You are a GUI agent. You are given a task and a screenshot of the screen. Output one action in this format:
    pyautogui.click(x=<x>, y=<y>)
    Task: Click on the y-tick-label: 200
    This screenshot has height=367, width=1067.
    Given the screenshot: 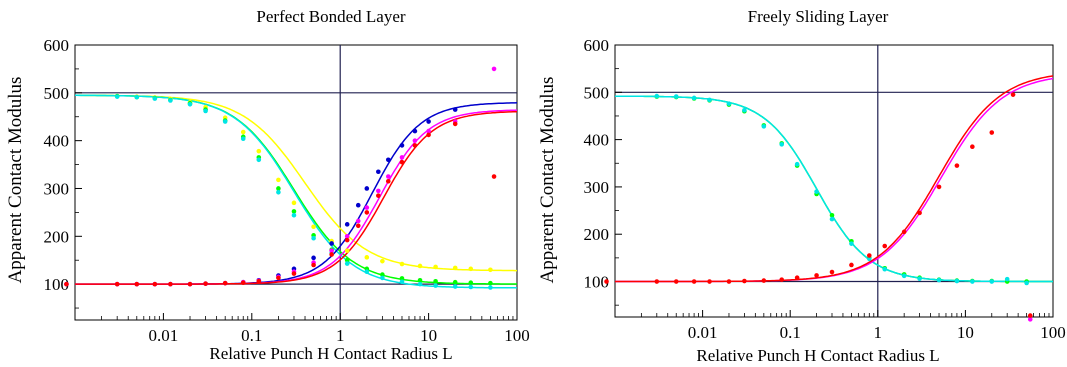 What is the action you would take?
    pyautogui.click(x=57, y=236)
    